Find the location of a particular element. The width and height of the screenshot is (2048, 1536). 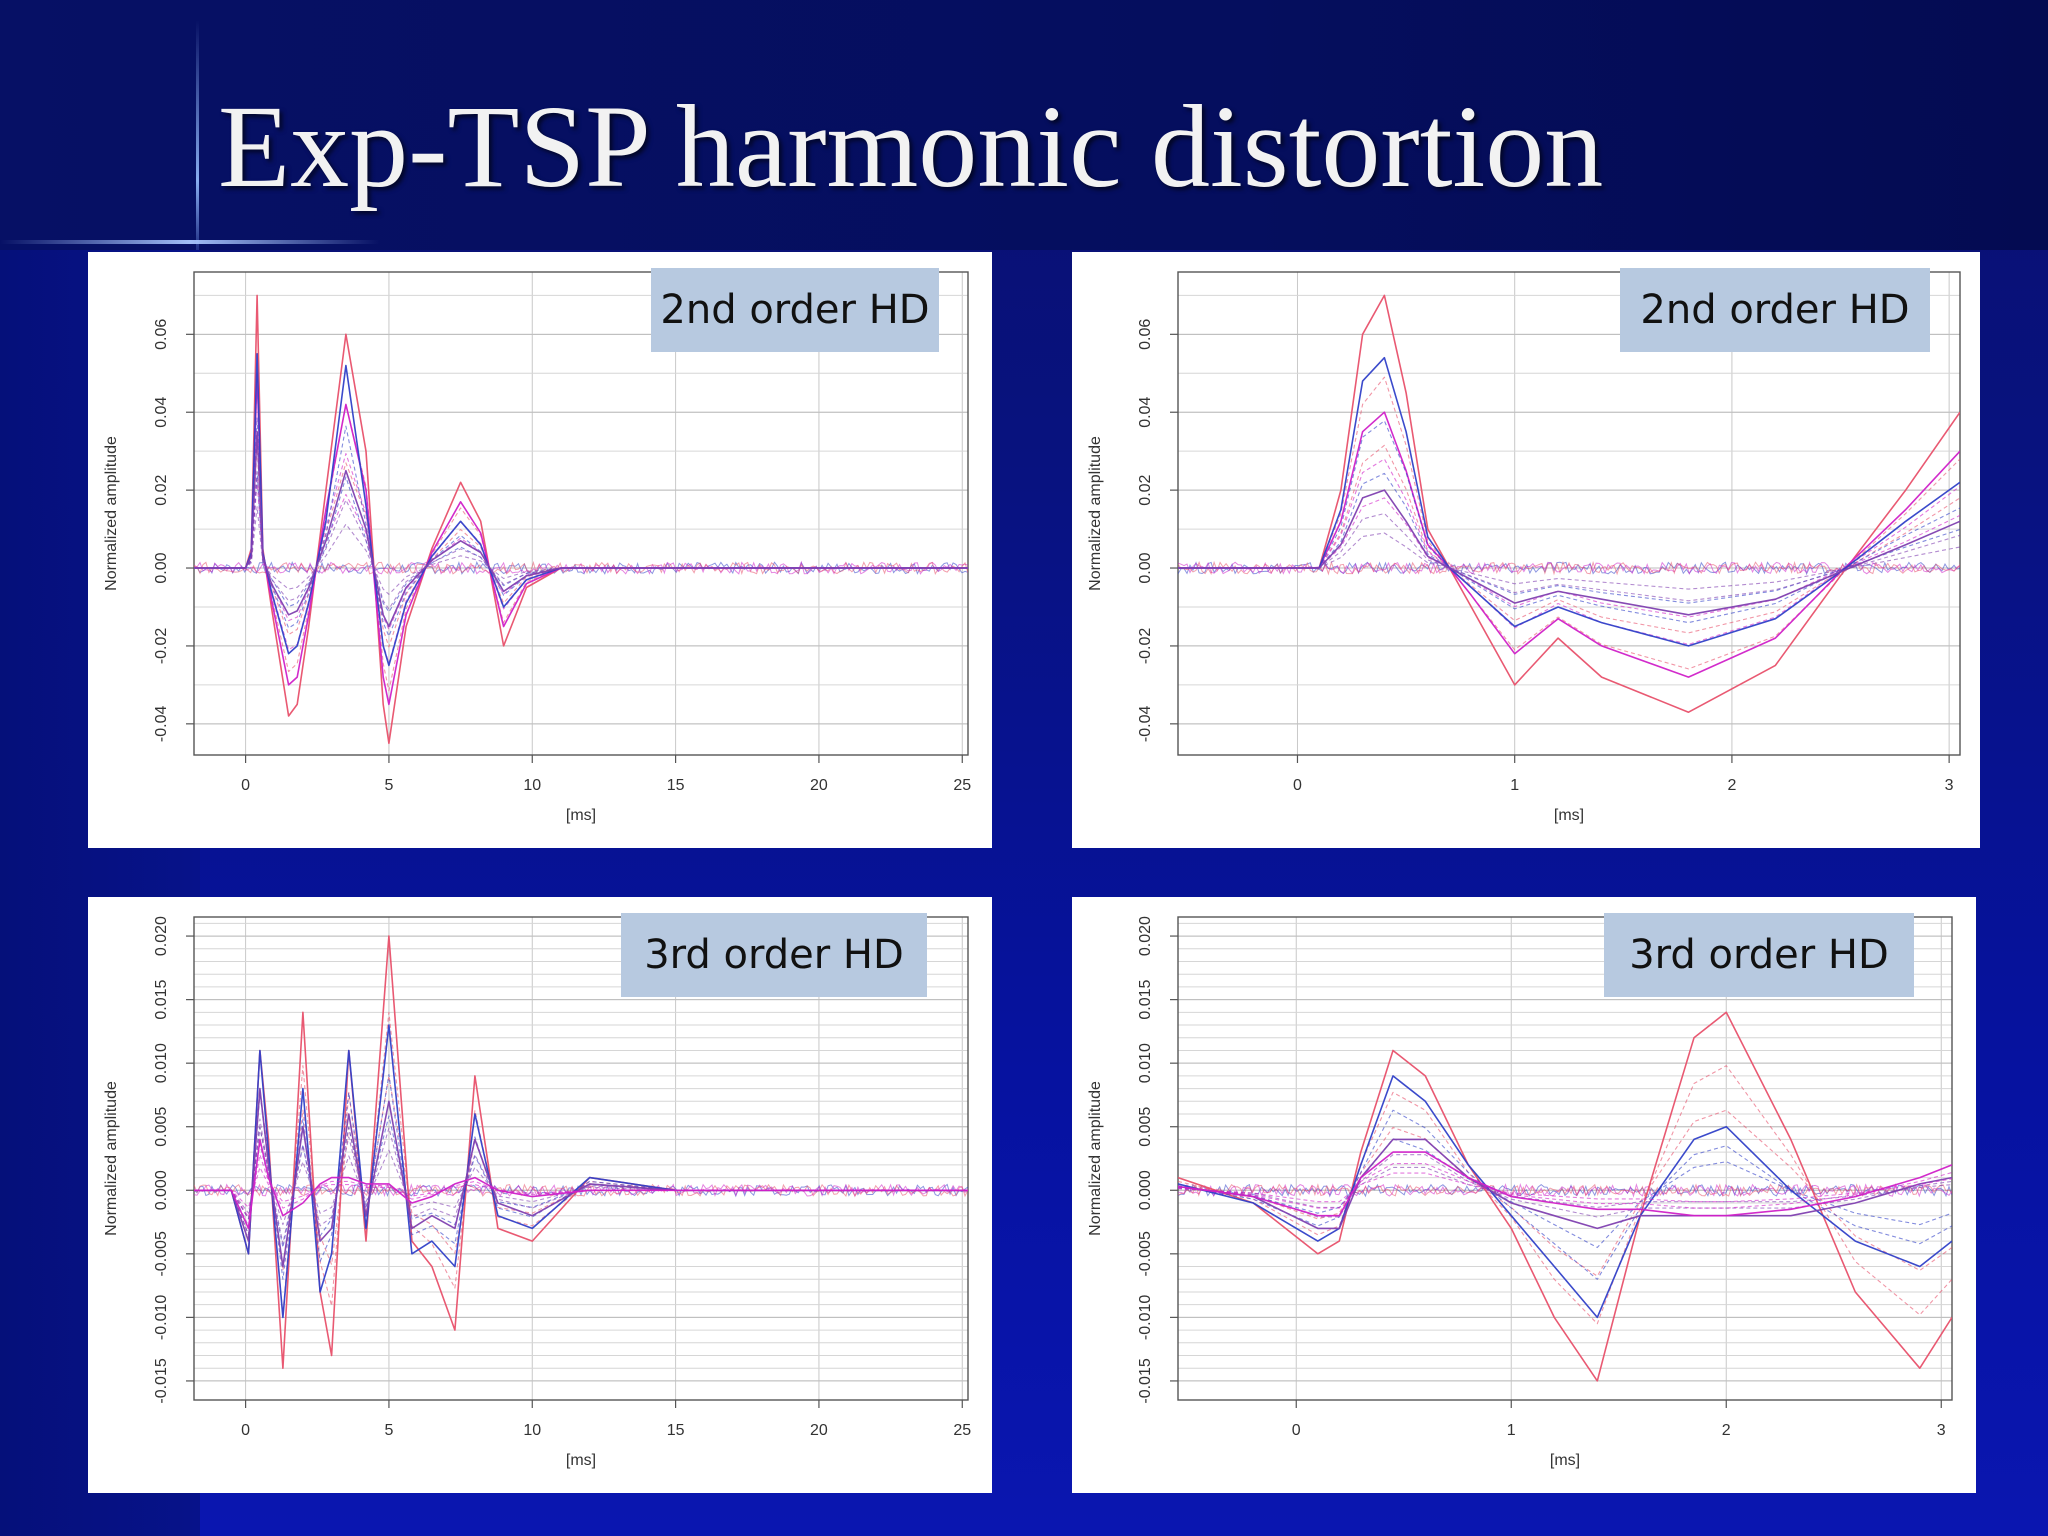

y-tick-label: 0.010 is located at coordinates (161, 1063).